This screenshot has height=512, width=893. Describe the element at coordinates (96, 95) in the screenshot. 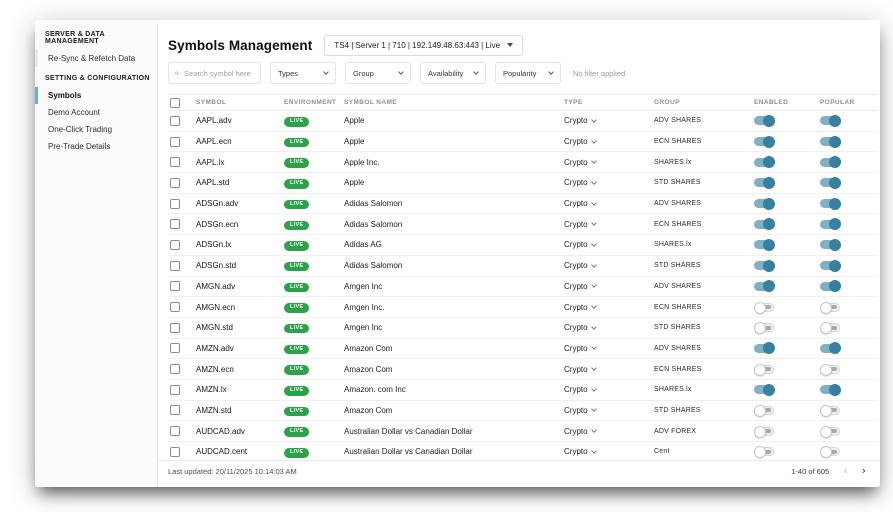

I see `sidebar-item-symbols: Symbols` at that location.